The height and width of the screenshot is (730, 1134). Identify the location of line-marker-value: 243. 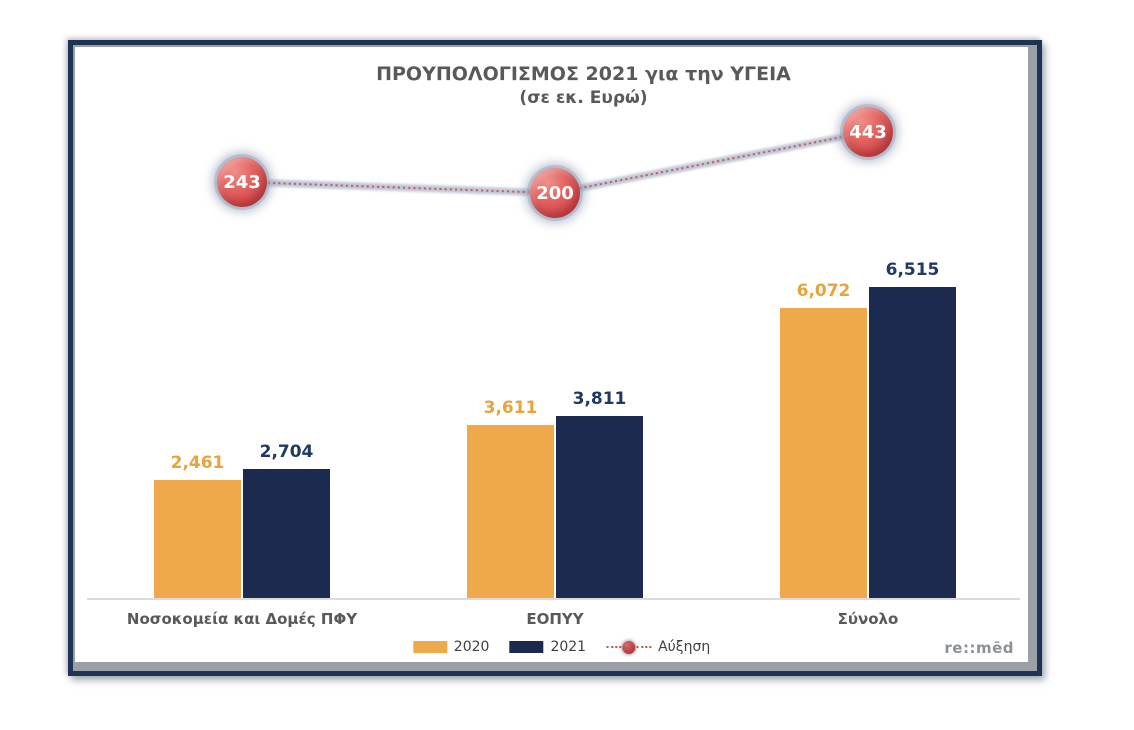
(242, 182).